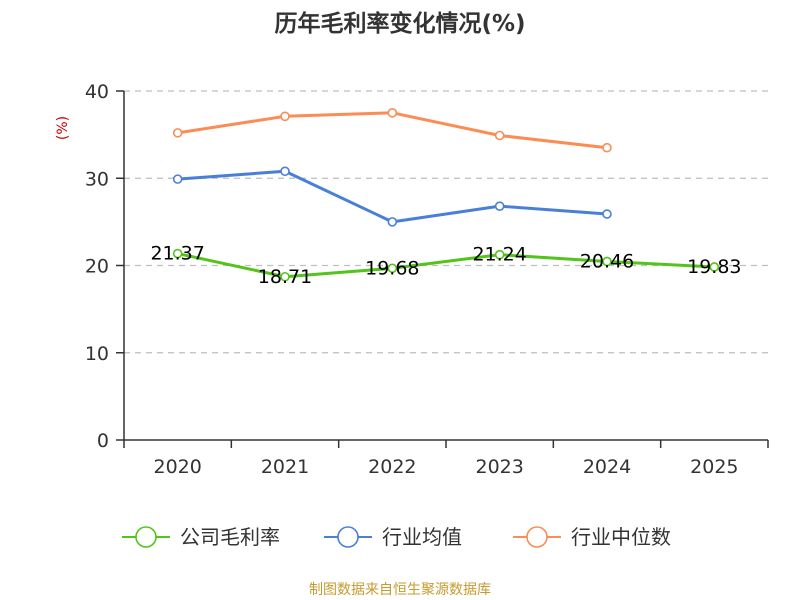 The image size is (800, 600). I want to click on x-tick-label: 2020, so click(177, 467).